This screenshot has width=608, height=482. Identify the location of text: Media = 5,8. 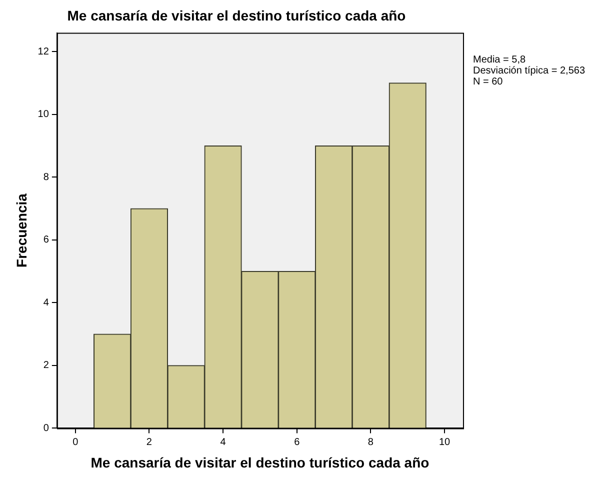
(499, 60).